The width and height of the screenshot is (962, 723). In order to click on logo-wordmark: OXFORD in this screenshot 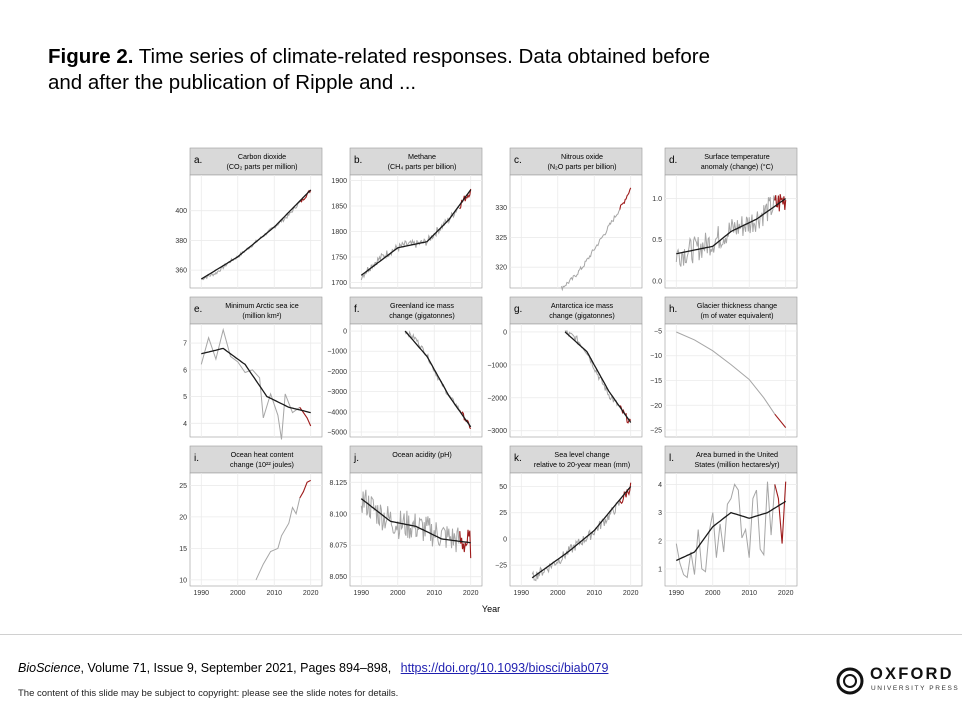, I will do `click(912, 674)`.